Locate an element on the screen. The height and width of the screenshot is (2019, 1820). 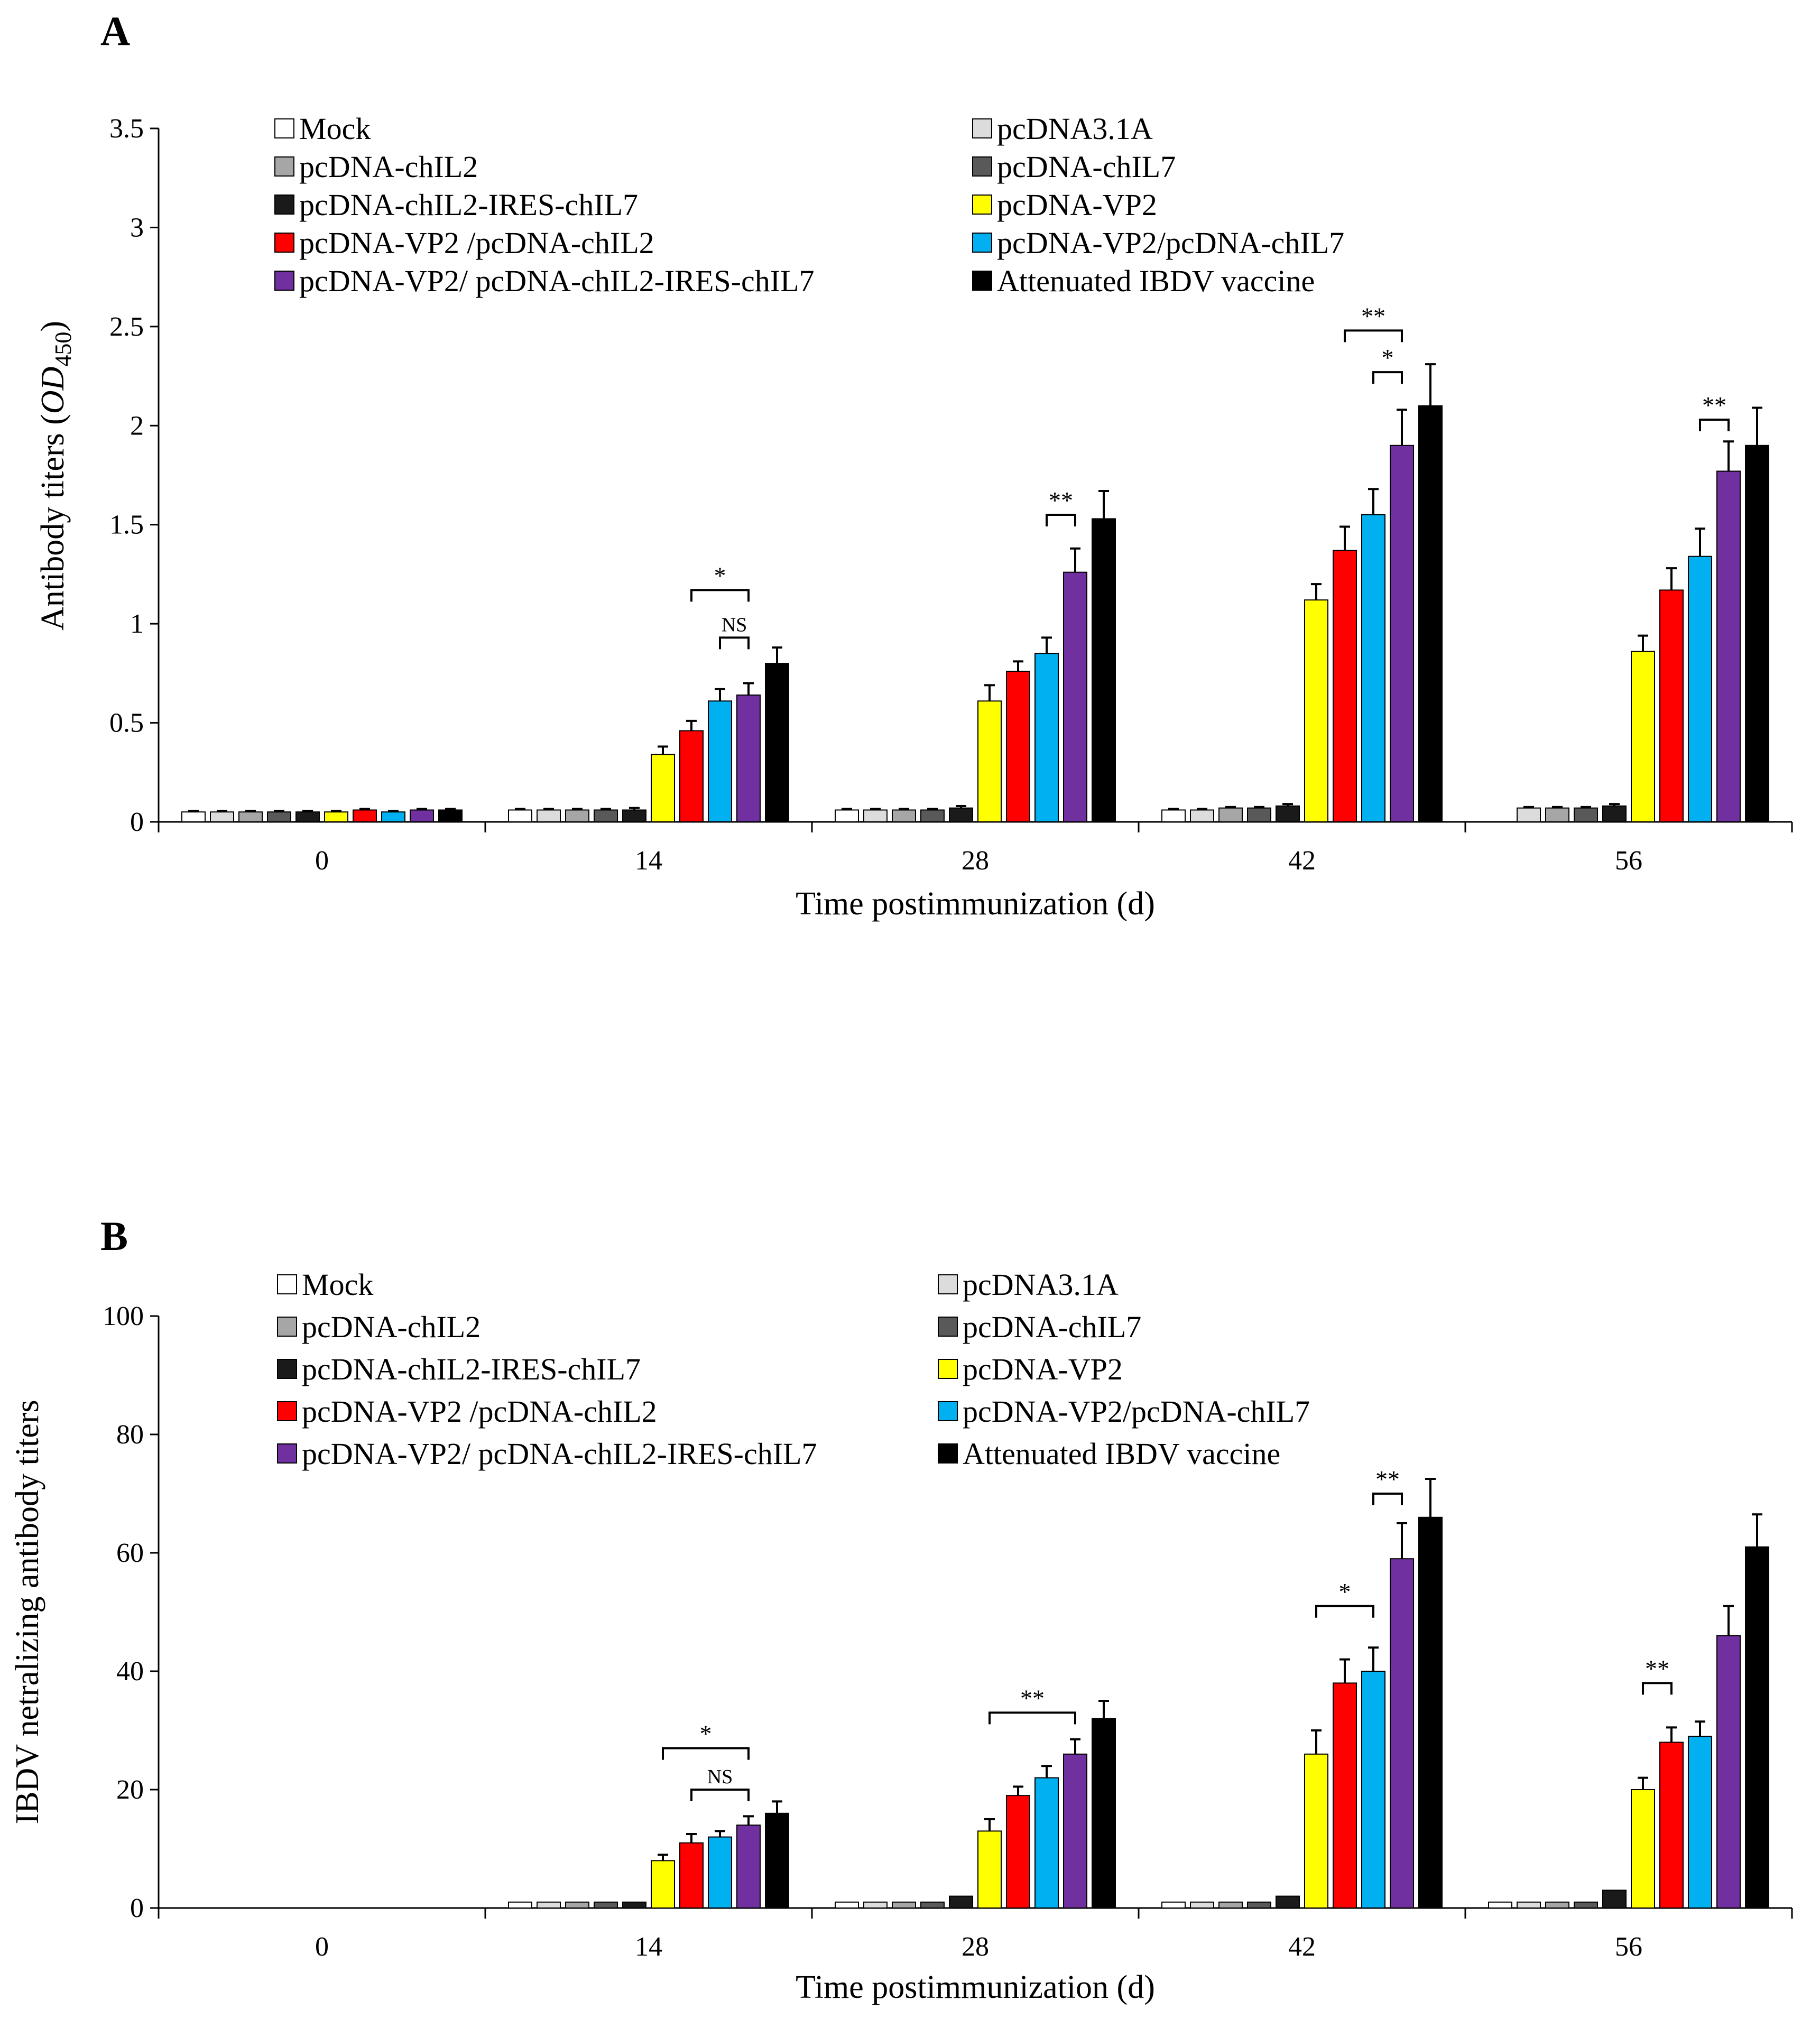
y-tick-label: 2 is located at coordinates (137, 426).